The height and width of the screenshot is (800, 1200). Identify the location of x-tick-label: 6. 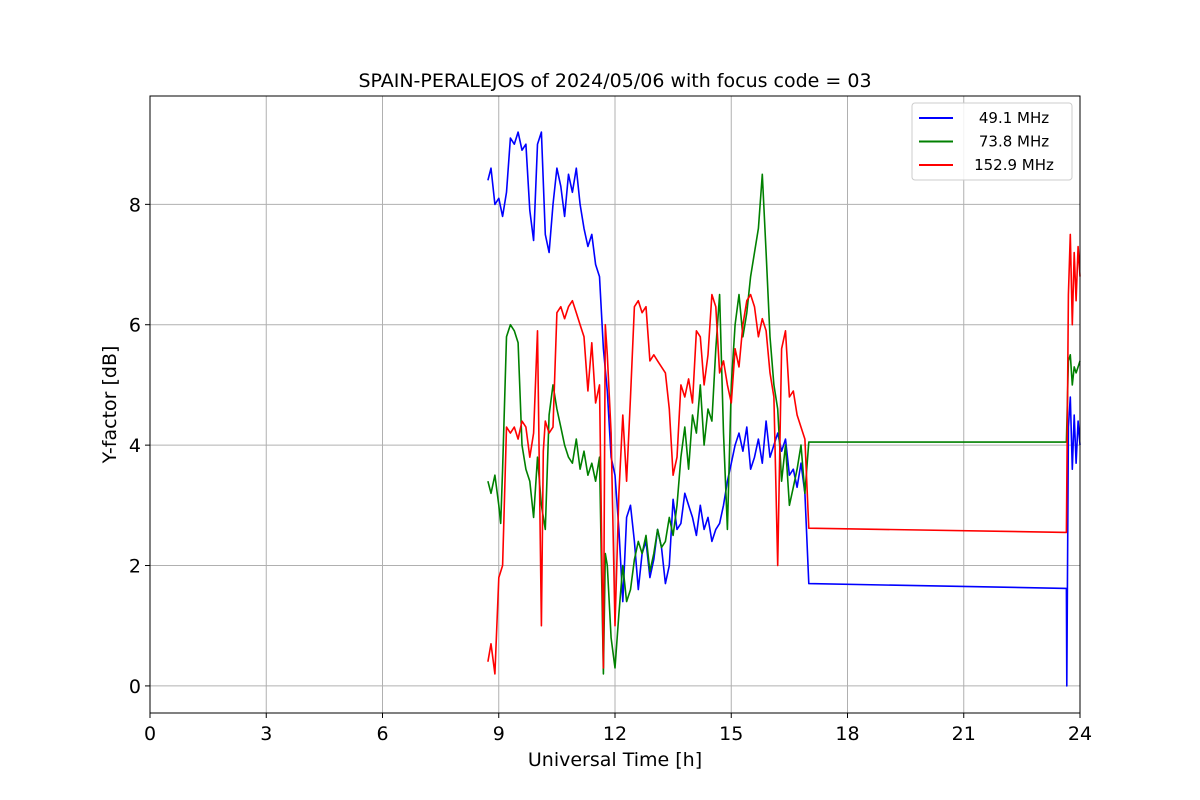
(382, 734).